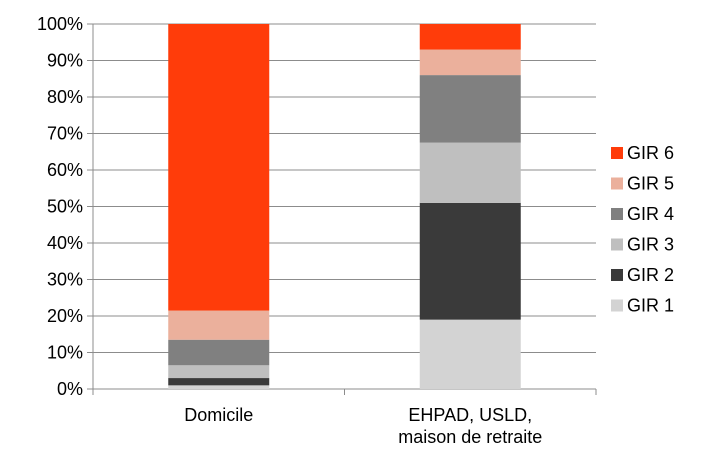 The image size is (719, 454). I want to click on category-label: Domicile, so click(218, 415).